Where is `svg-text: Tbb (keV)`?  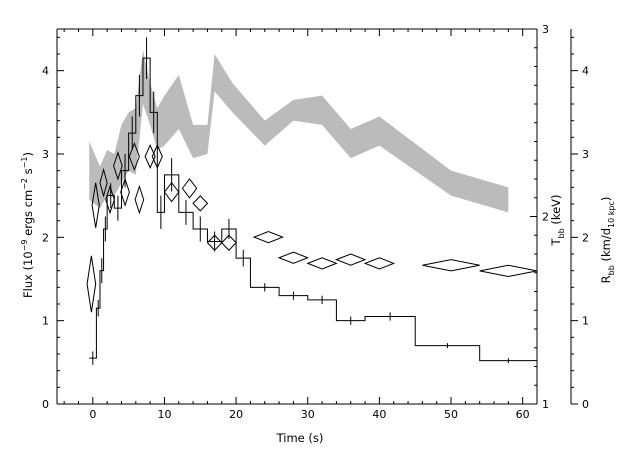
svg-text: Tbb (keV) is located at coordinates (557, 220).